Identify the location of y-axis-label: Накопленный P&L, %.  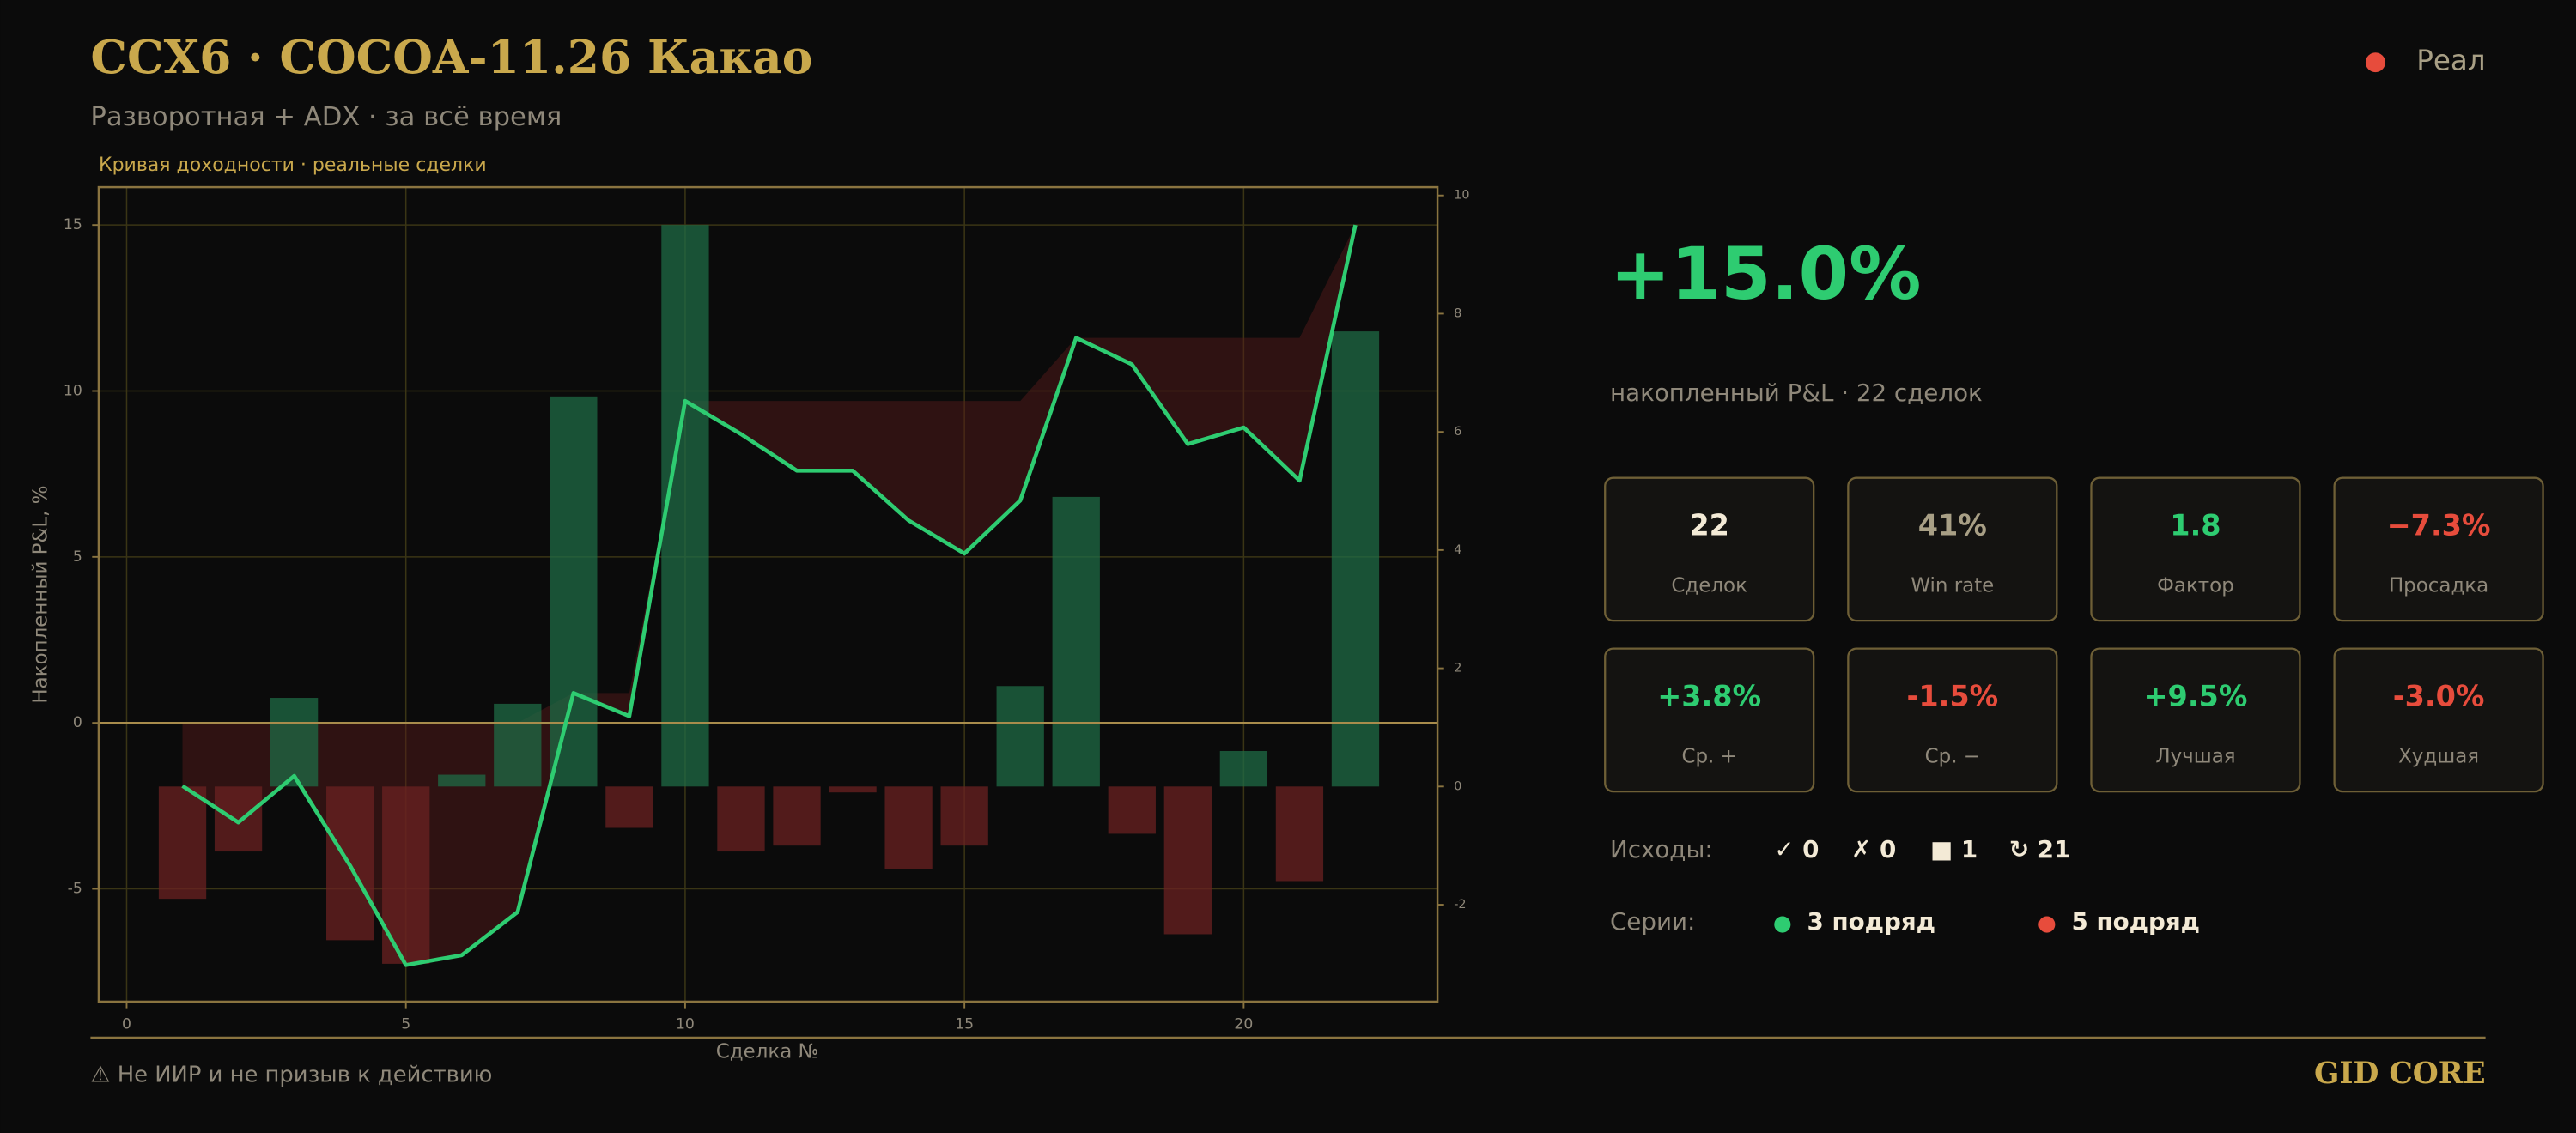
(41, 594).